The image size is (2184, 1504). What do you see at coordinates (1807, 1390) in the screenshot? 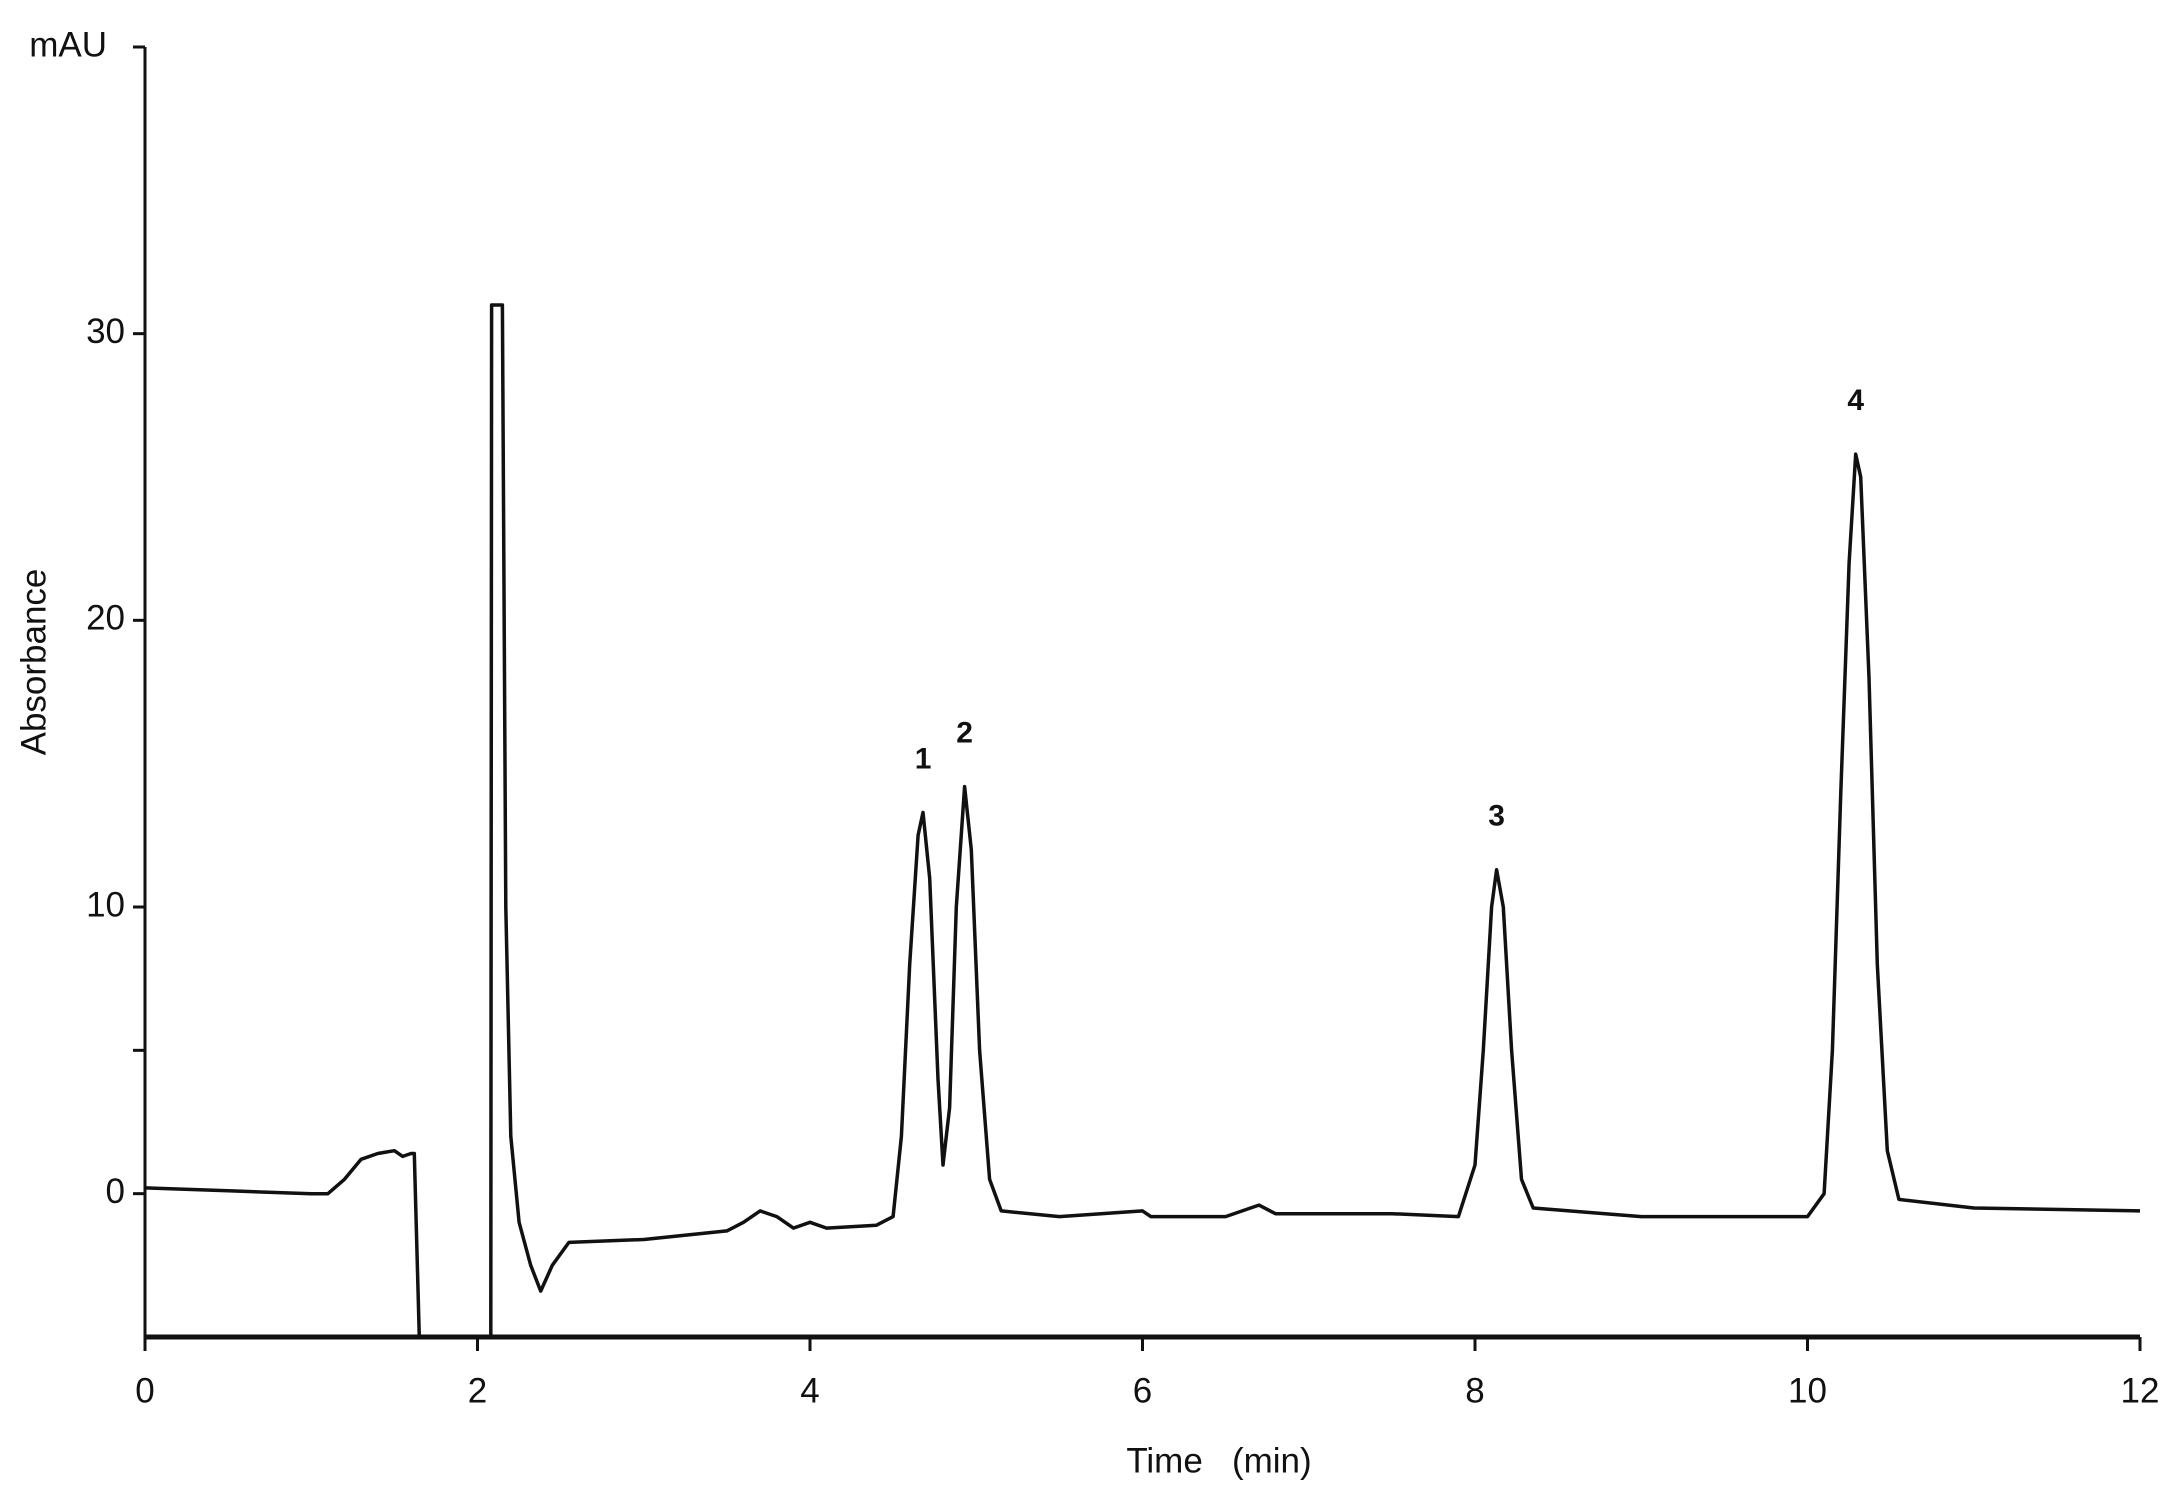
I see `x-tick-label: 10` at bounding box center [1807, 1390].